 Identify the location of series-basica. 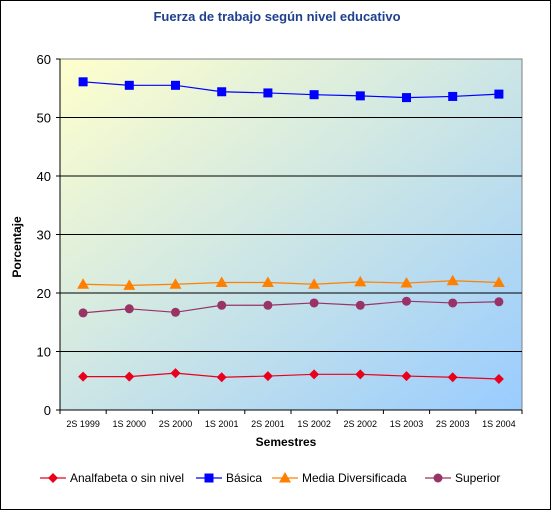
(291, 90).